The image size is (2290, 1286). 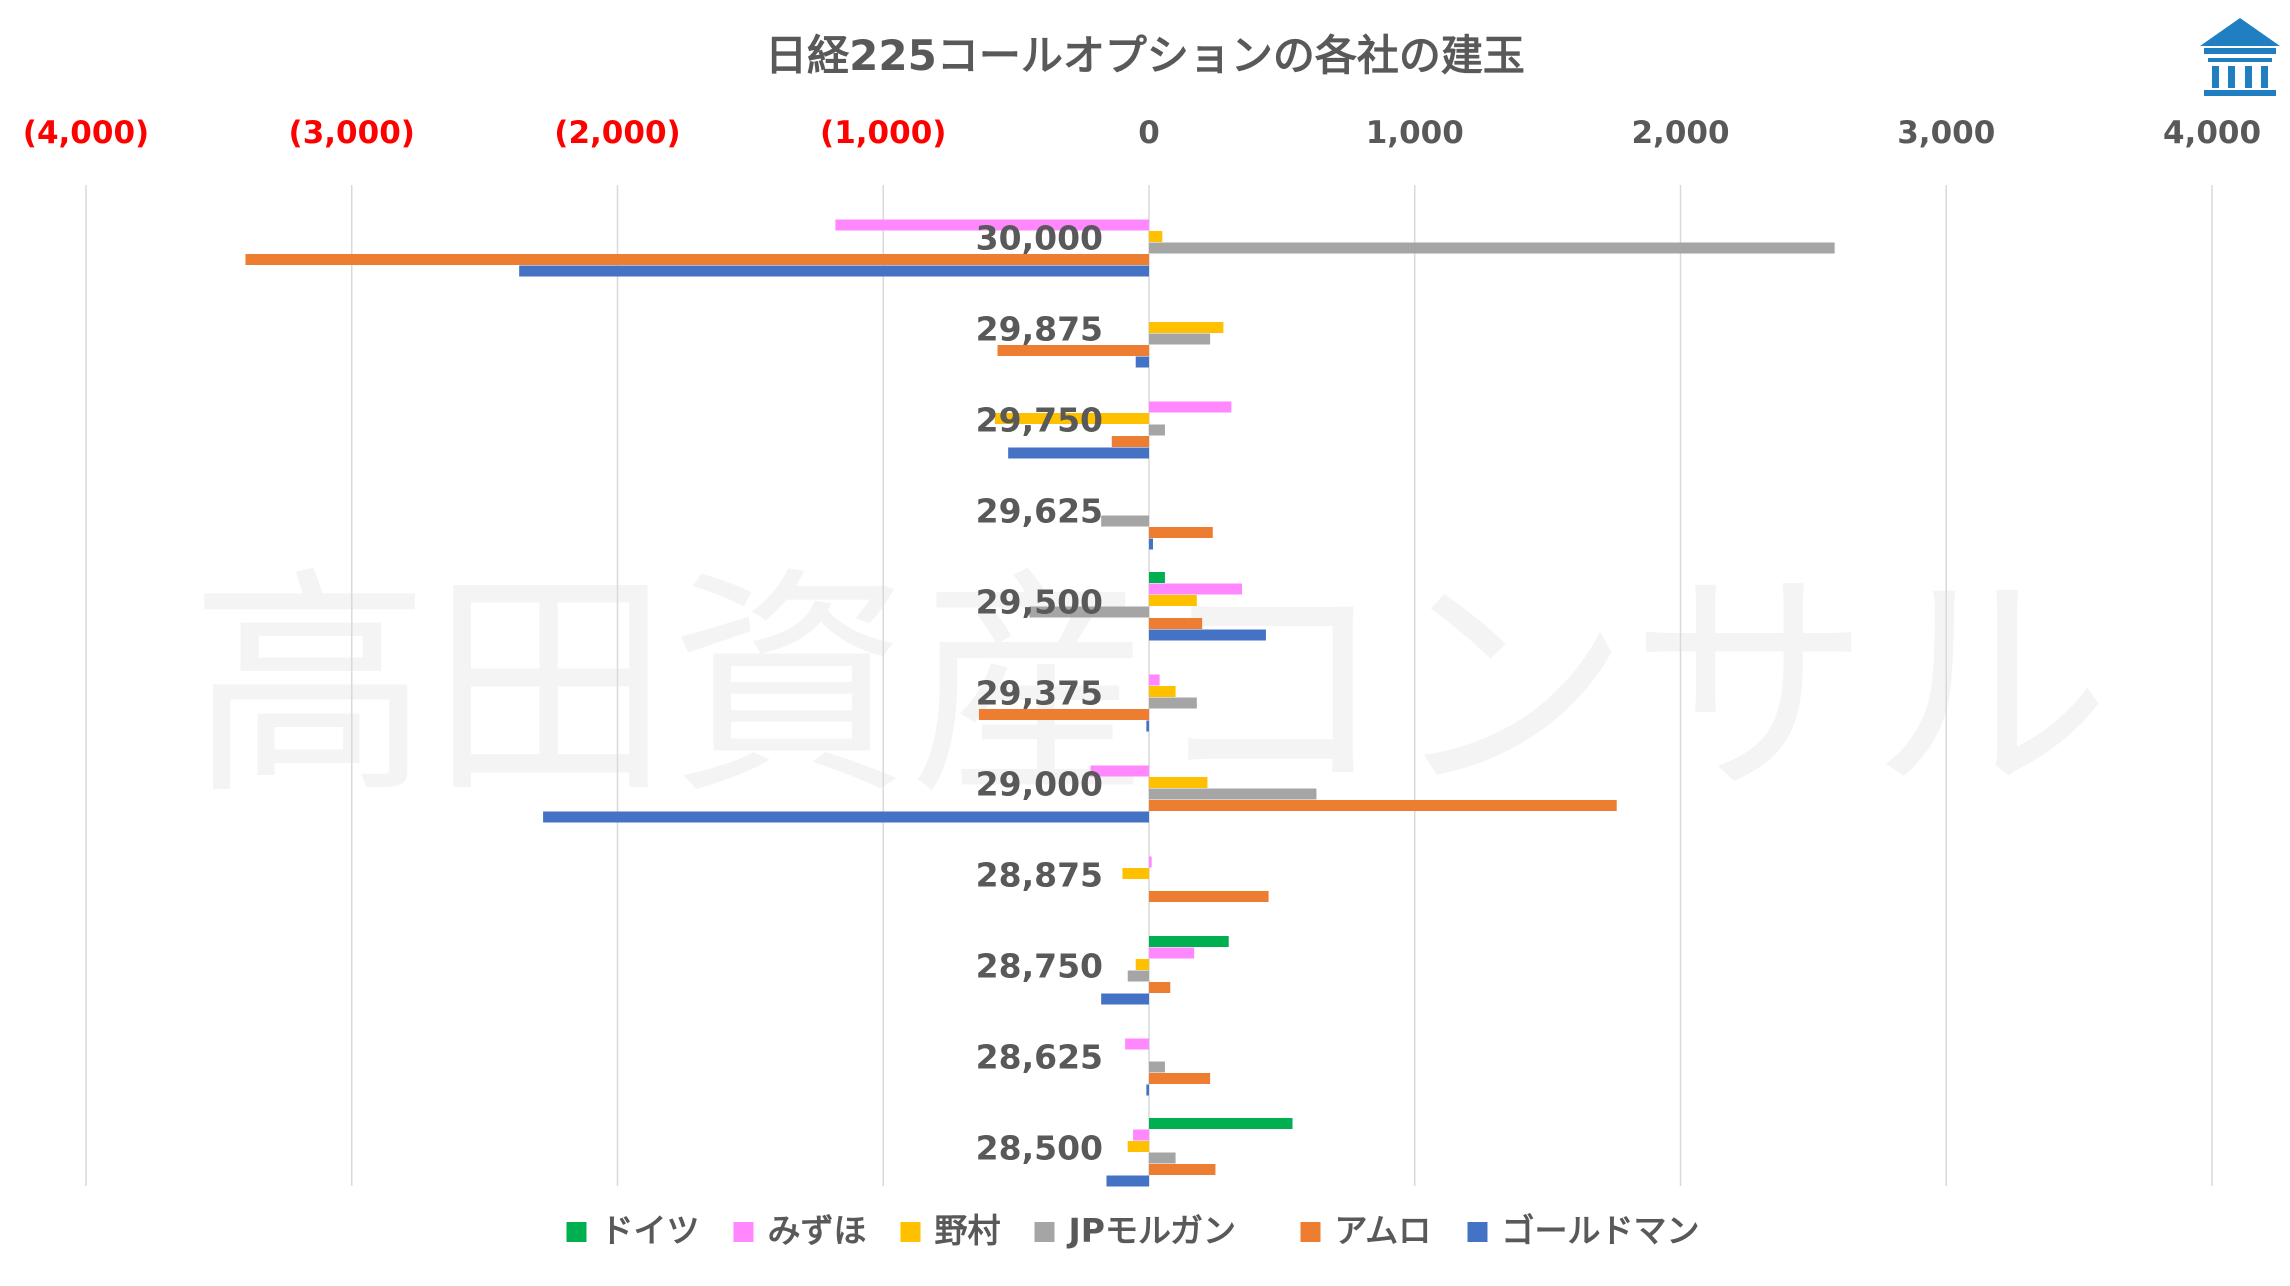 I want to click on x-tick-label: 2,000, so click(x=1680, y=133).